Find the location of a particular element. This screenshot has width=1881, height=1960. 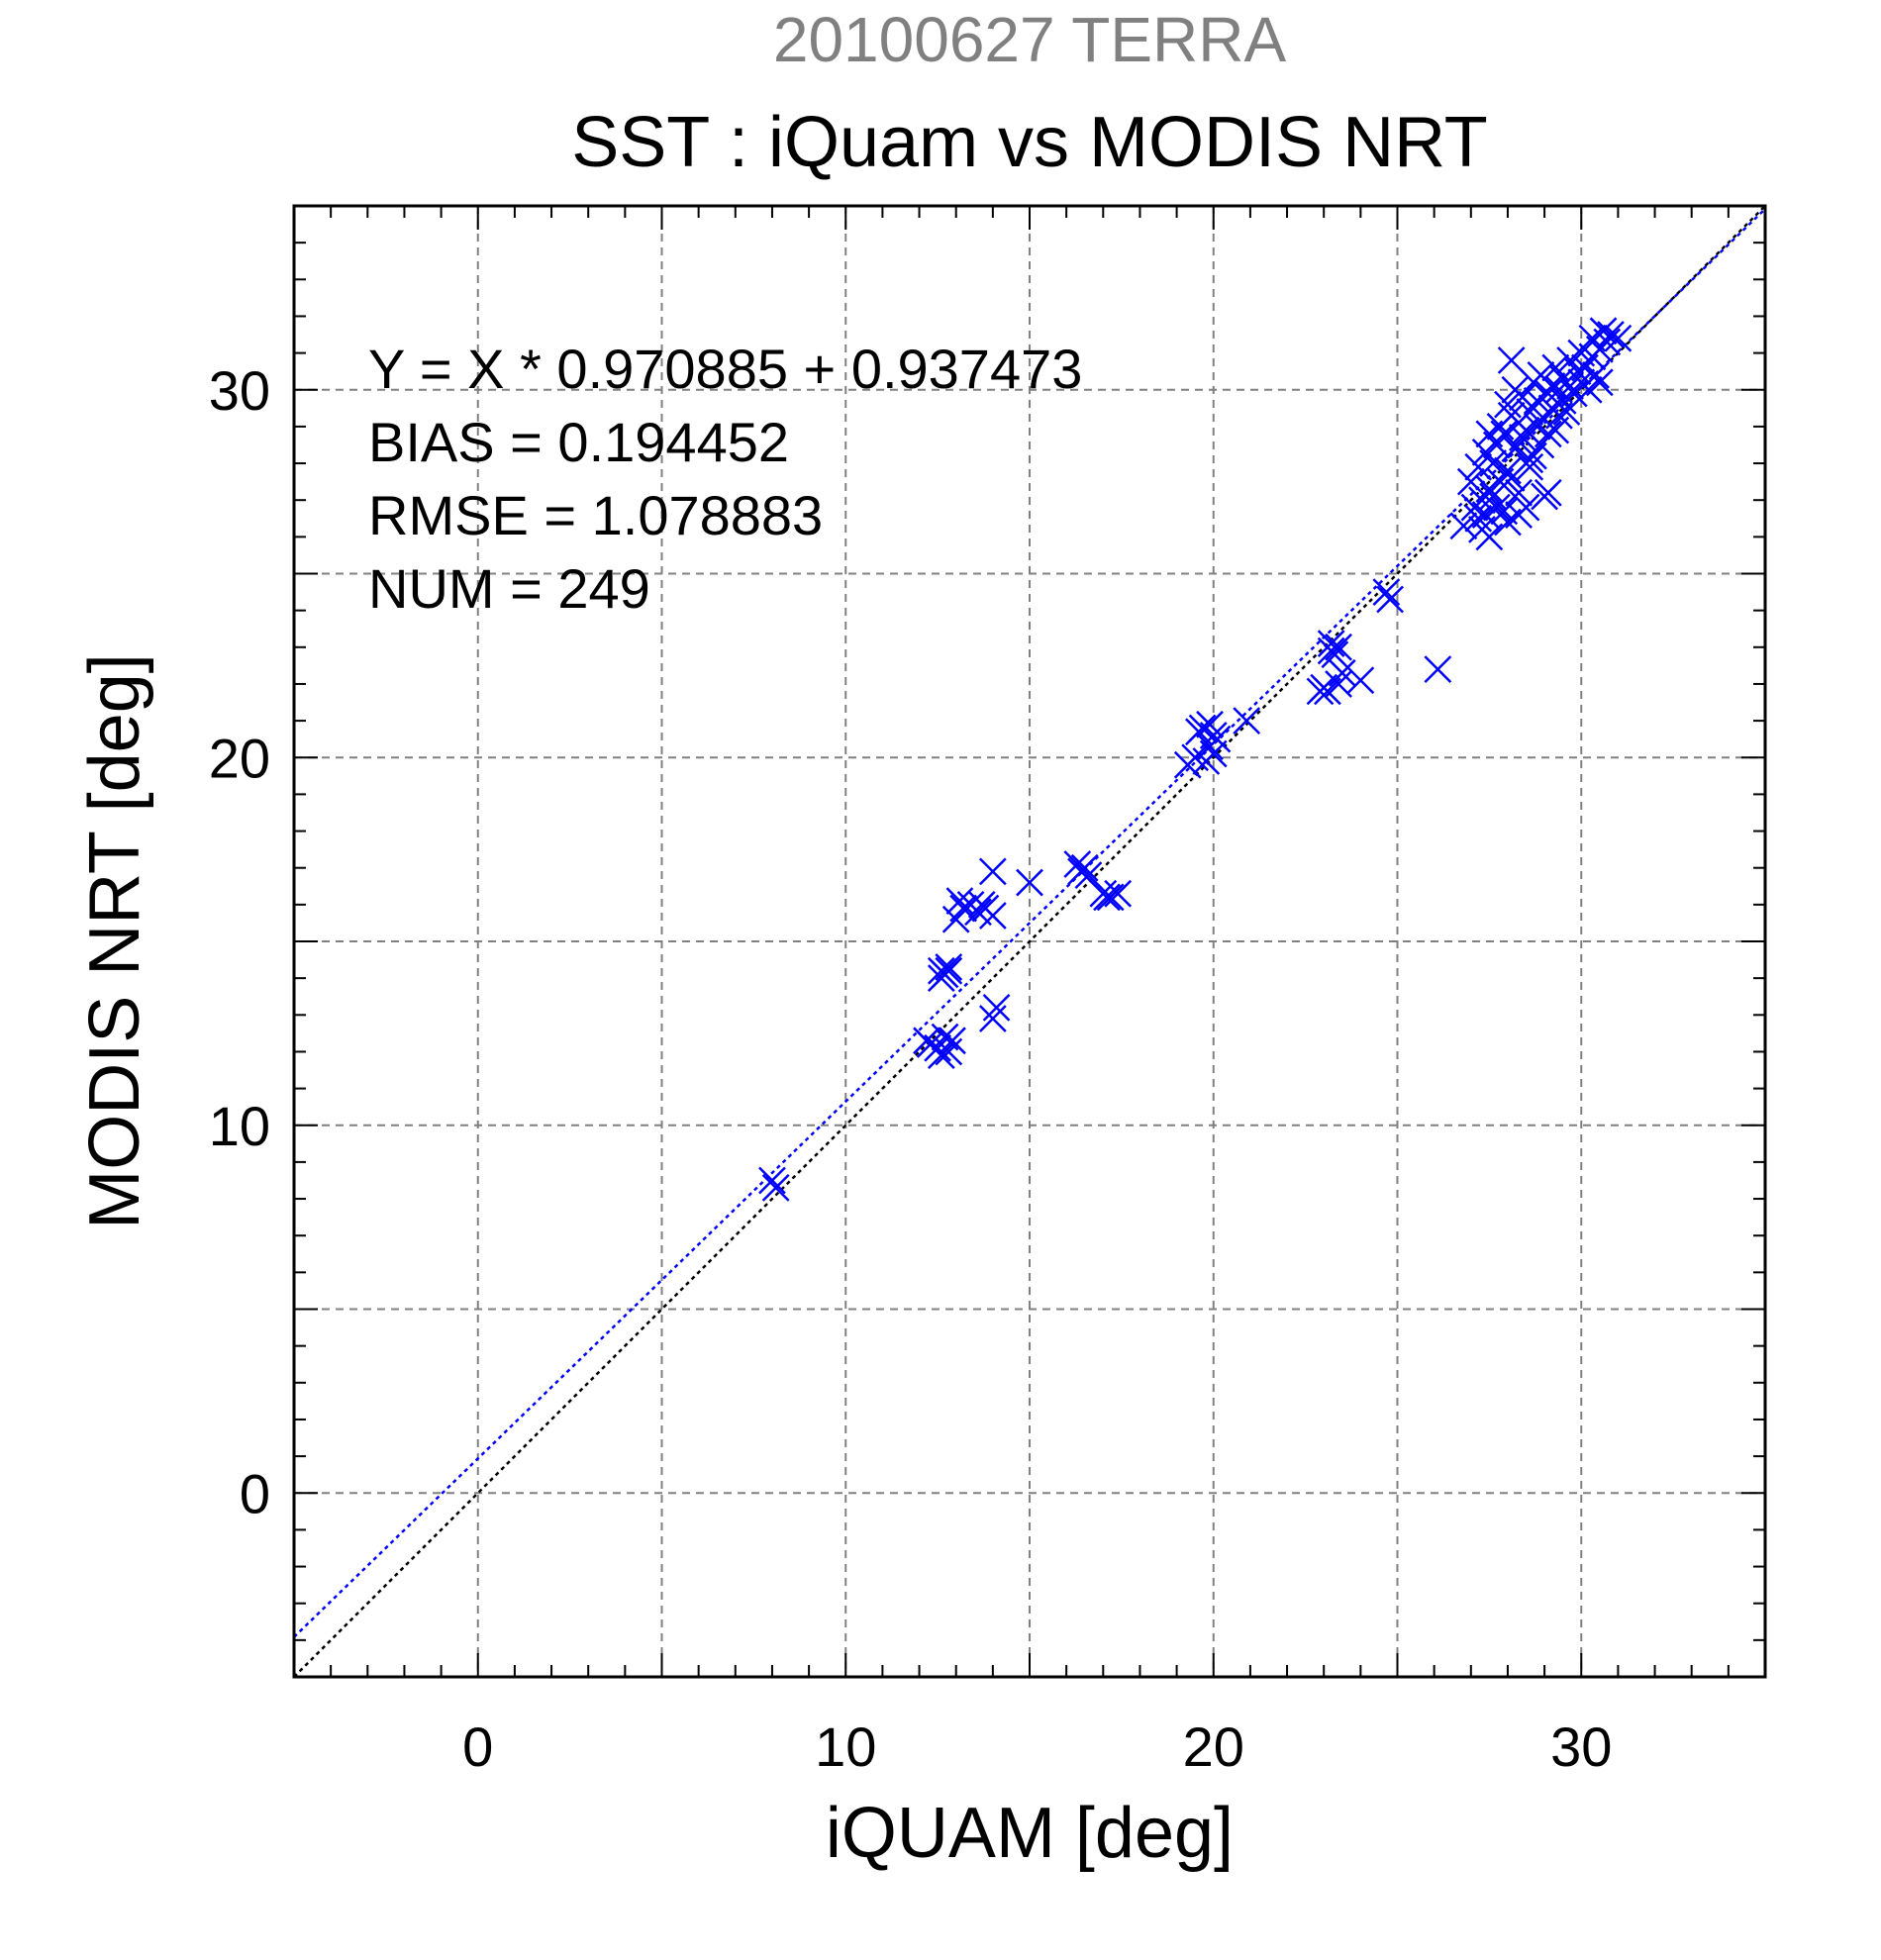

x-axis-label: iQUAM [deg] is located at coordinates (1030, 1833).